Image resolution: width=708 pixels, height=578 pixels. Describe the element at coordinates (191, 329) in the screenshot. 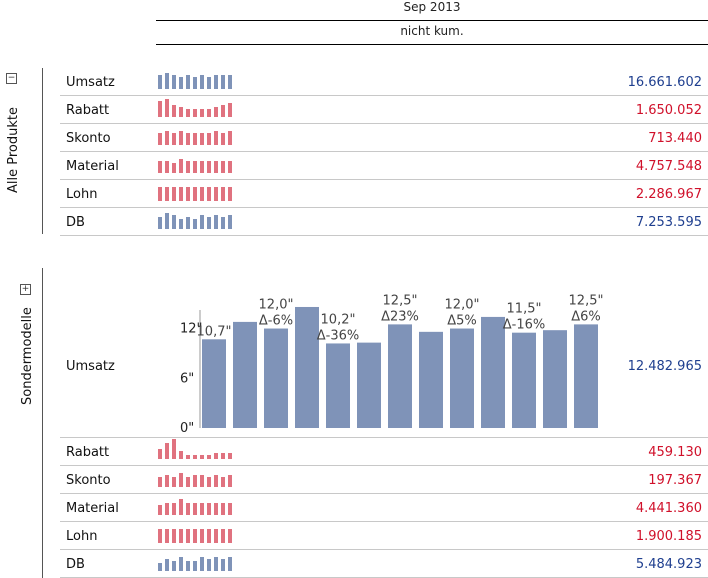

I see `y-tick-label: 12"` at that location.